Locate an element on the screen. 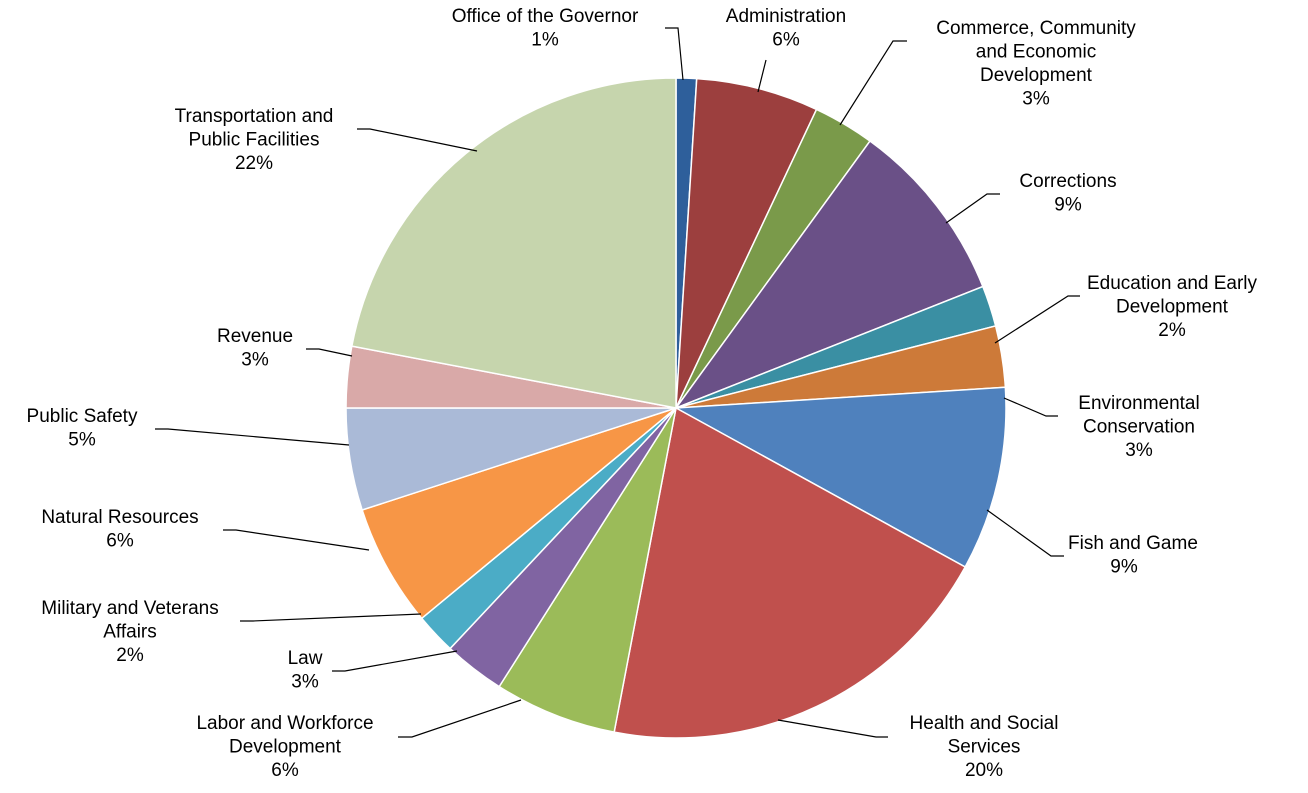 This screenshot has width=1308, height=793. slice-category-name: Labor and Workforce is located at coordinates (284, 723).